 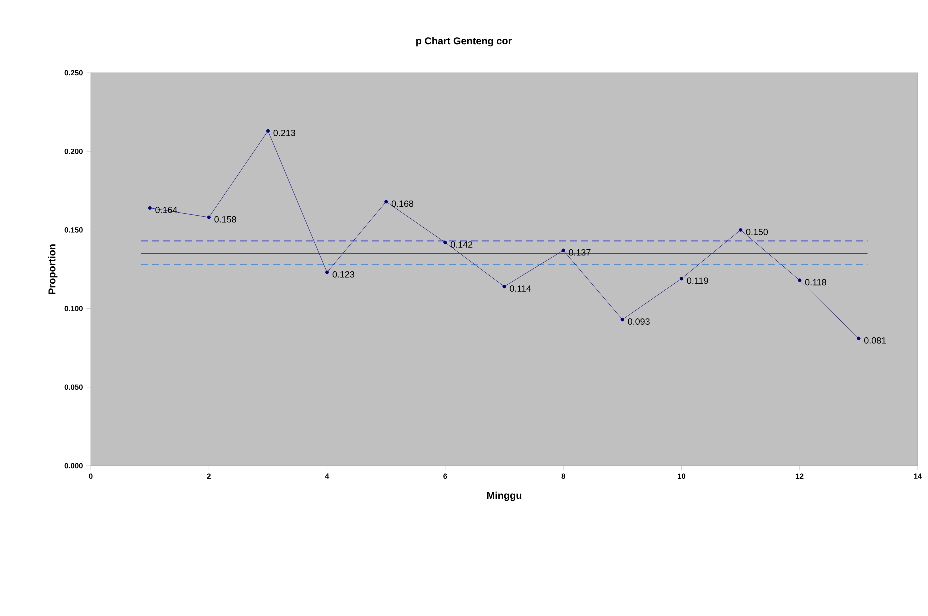 I want to click on data-label: 0.213, so click(x=285, y=133).